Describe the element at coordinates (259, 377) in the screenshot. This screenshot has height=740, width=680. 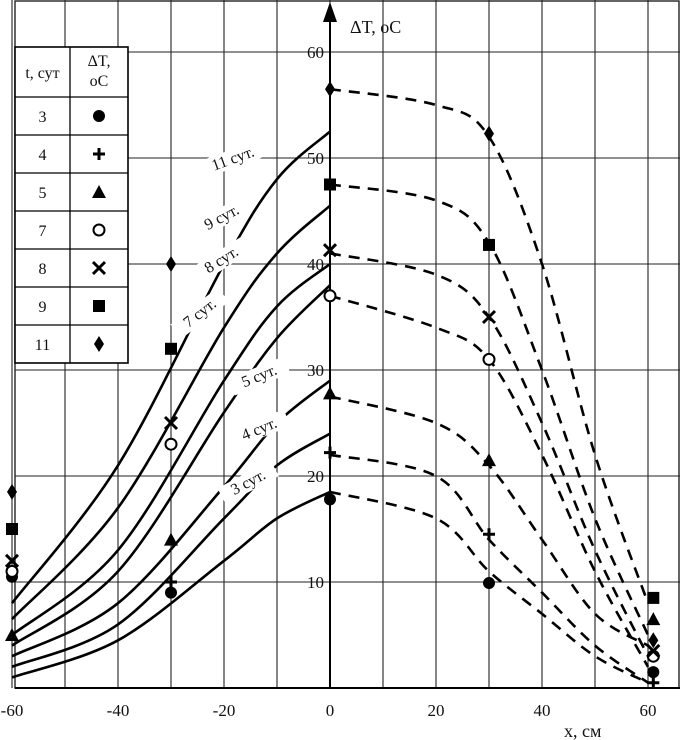
I see `curve-label: 5 сут.` at that location.